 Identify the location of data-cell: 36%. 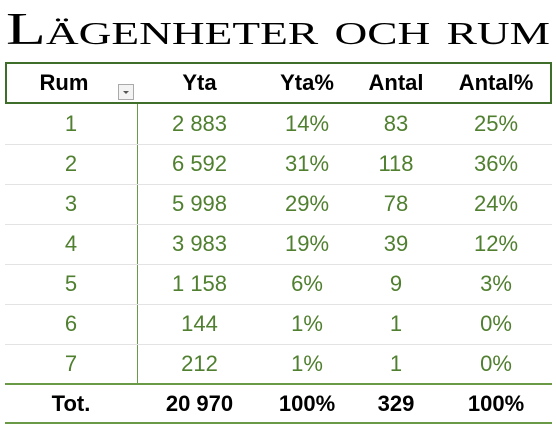
(496, 163).